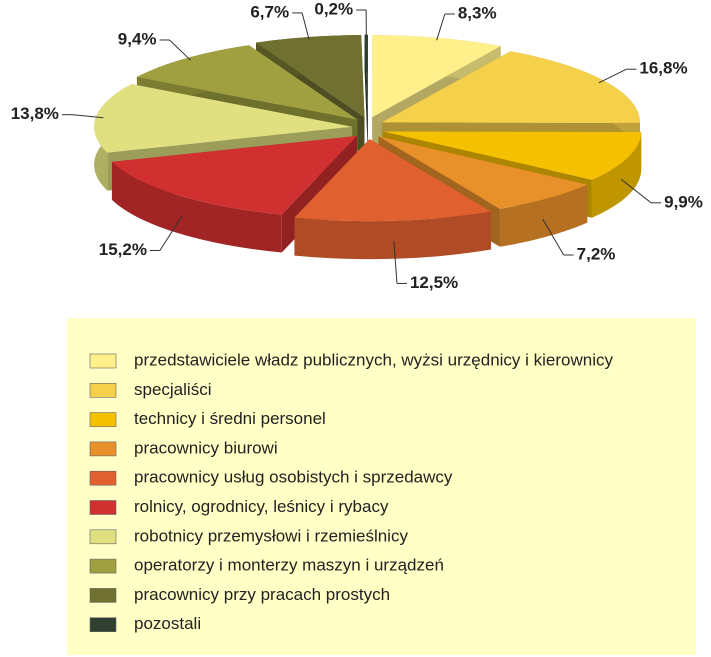 This screenshot has width=711, height=657. What do you see at coordinates (434, 282) in the screenshot?
I see `data-label: 12,5%` at bounding box center [434, 282].